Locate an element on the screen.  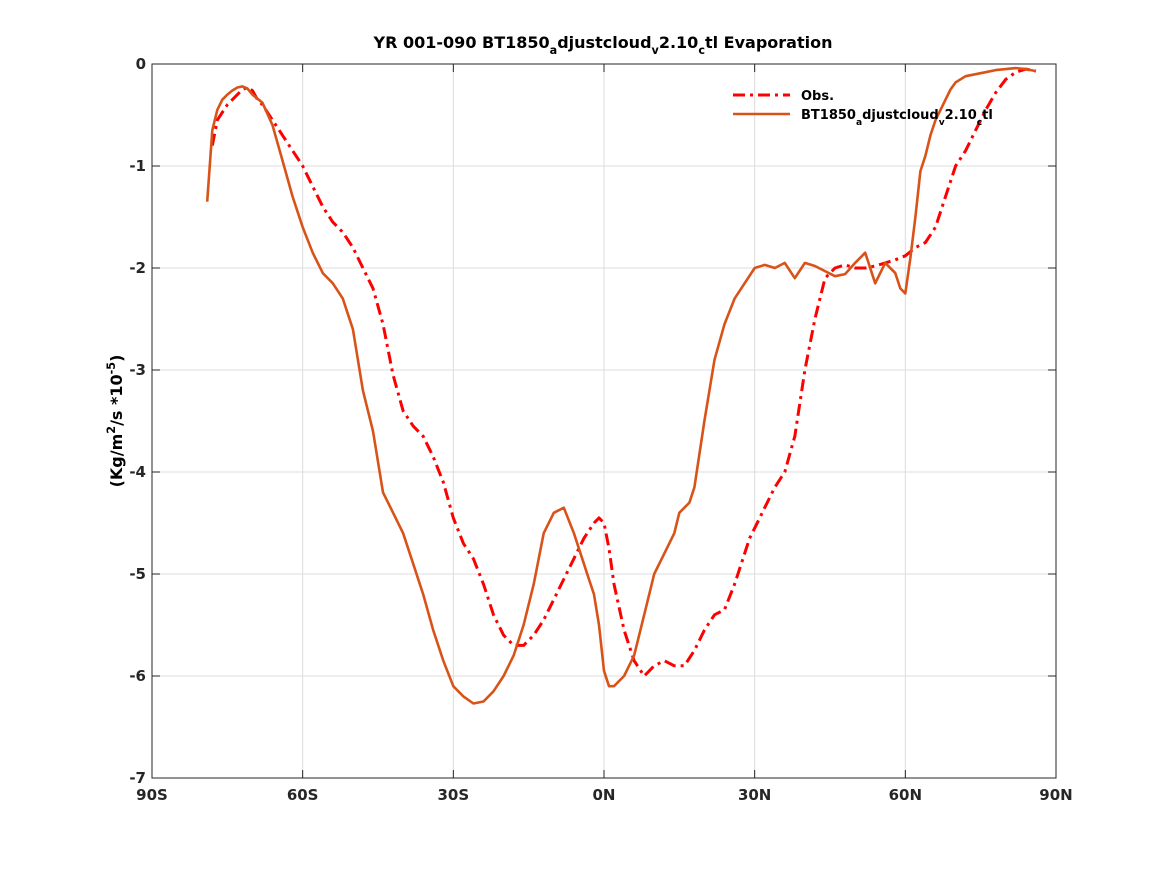
legend-label-1-part-5: c is located at coordinates (979, 123).